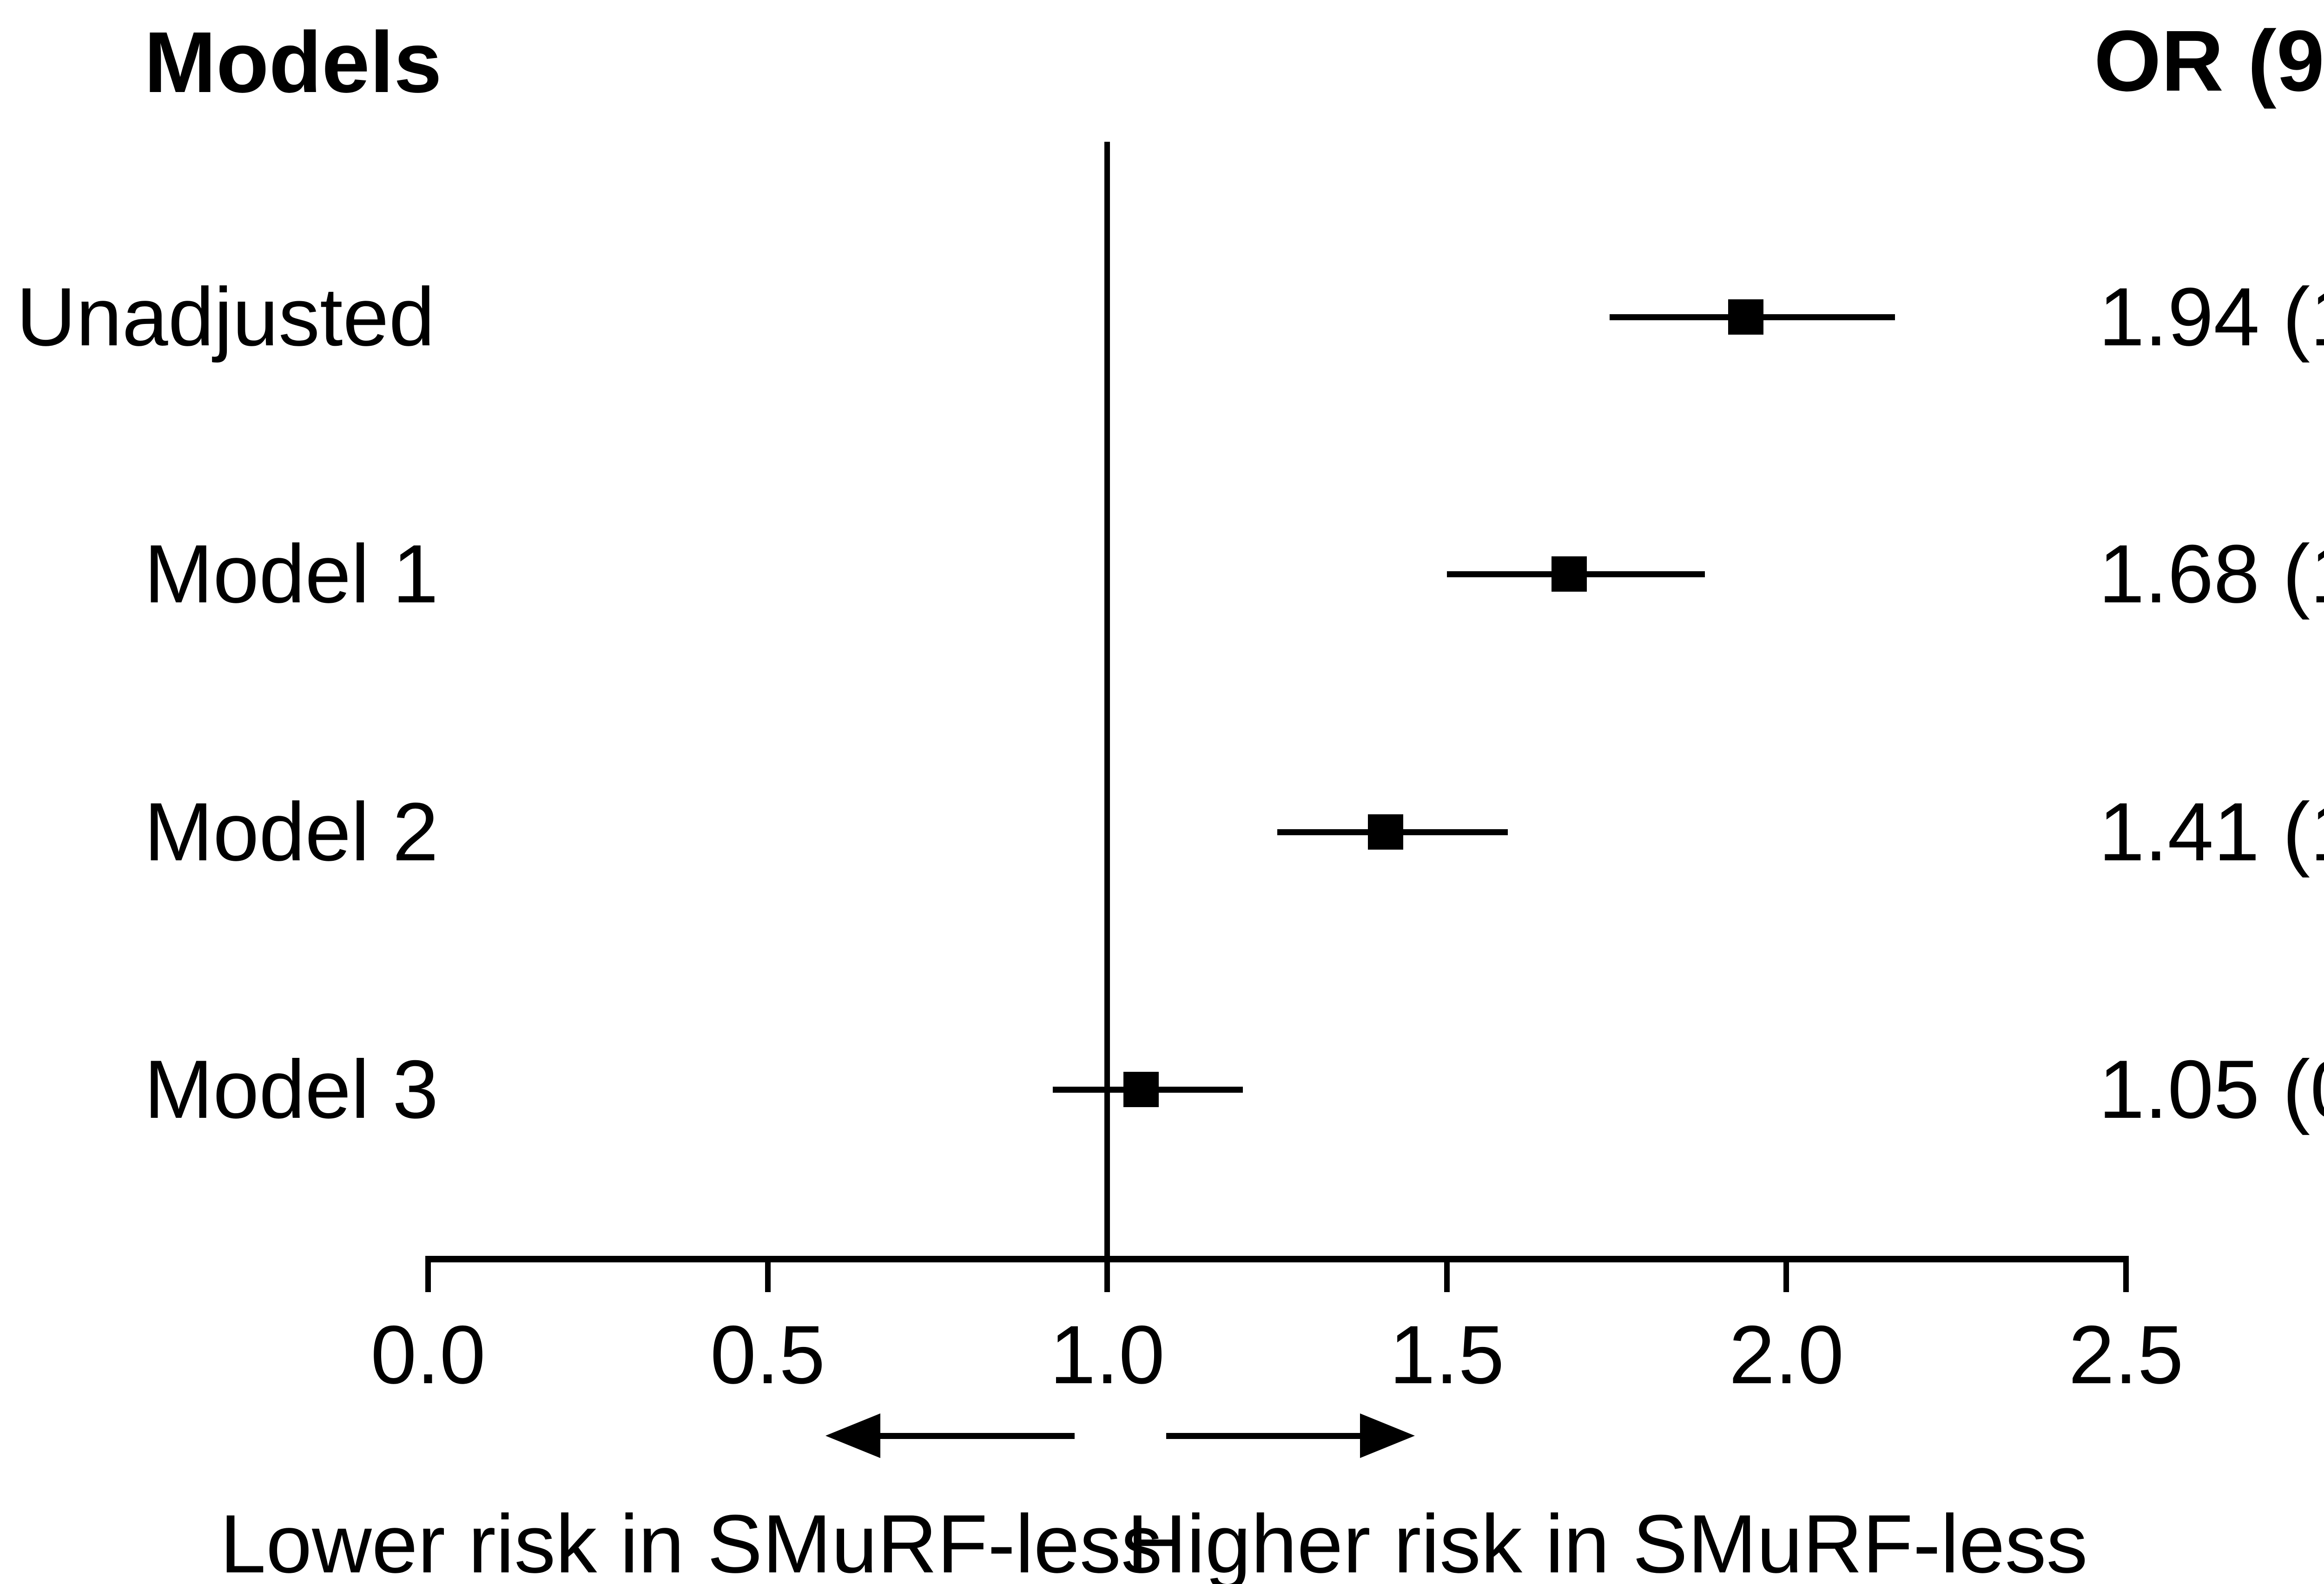  What do you see at coordinates (2126, 1354) in the screenshot?
I see `x-axis-tick-label: 2.5` at bounding box center [2126, 1354].